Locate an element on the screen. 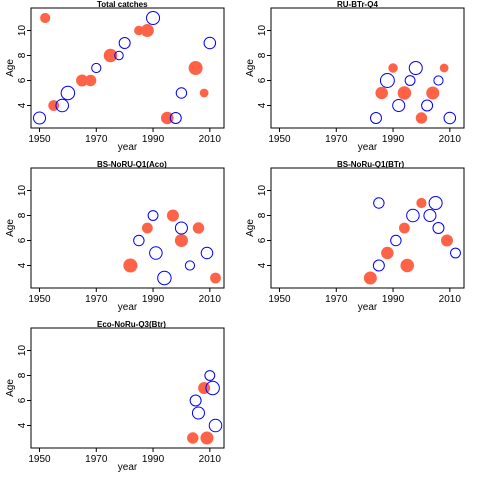  panel-title: Eco-NoRu-Q3(Btr) is located at coordinates (131, 324).